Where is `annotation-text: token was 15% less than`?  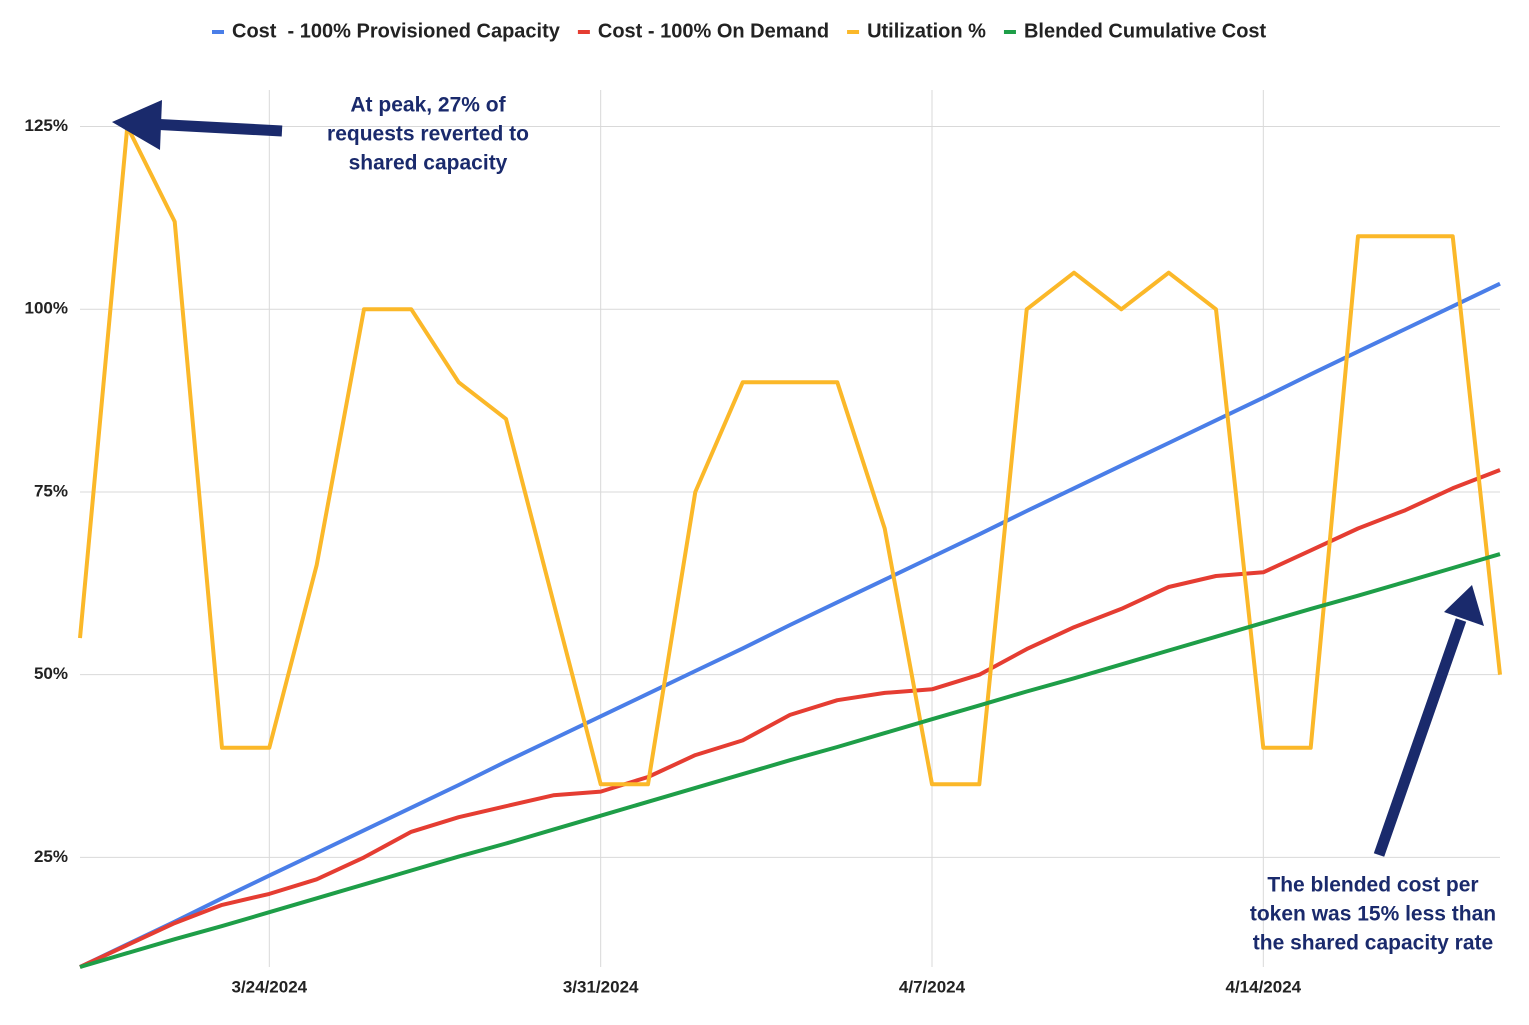
annotation-text: token was 15% less than is located at coordinates (1373, 914).